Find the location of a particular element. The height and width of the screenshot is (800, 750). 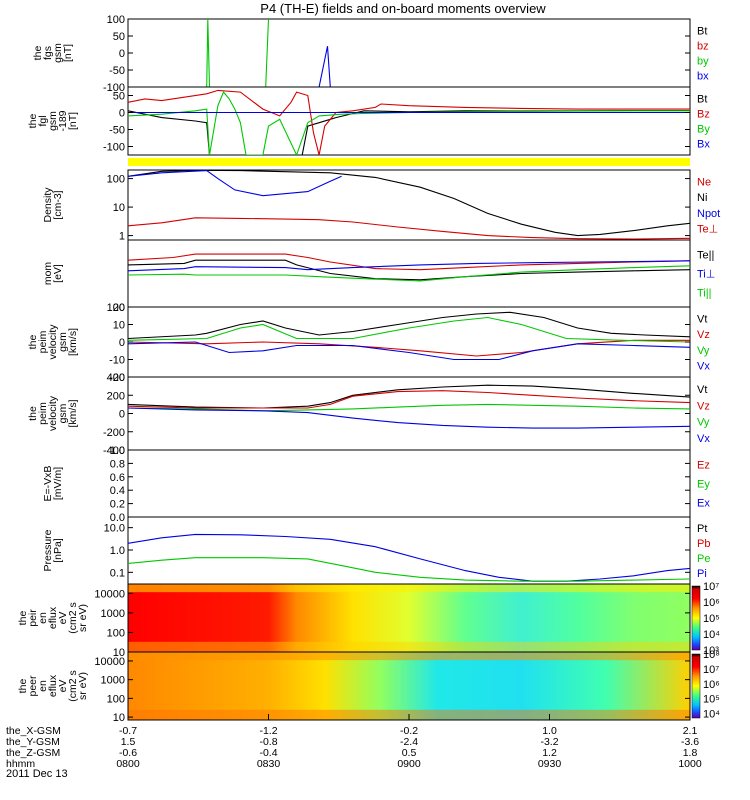

series-density-Ni is located at coordinates (409, 203).